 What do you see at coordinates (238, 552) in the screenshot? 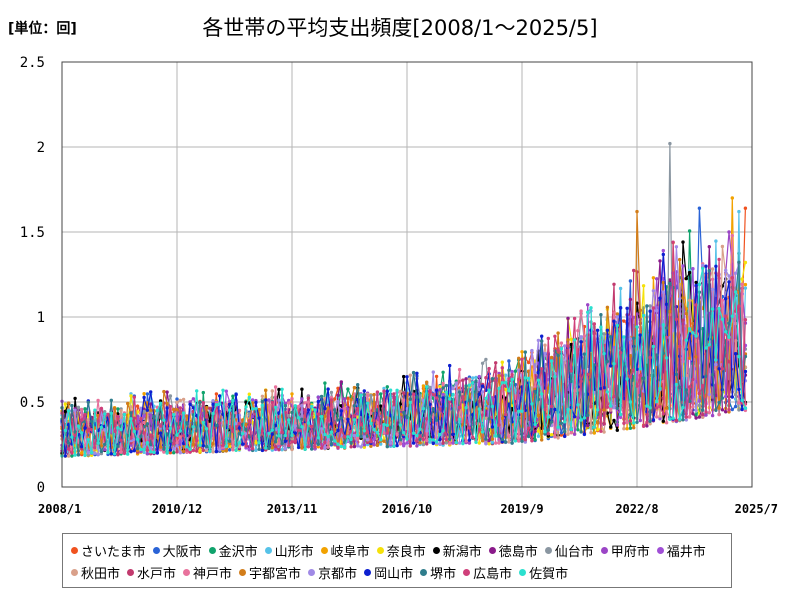
I see `legend-label: 金沢市` at bounding box center [238, 552].